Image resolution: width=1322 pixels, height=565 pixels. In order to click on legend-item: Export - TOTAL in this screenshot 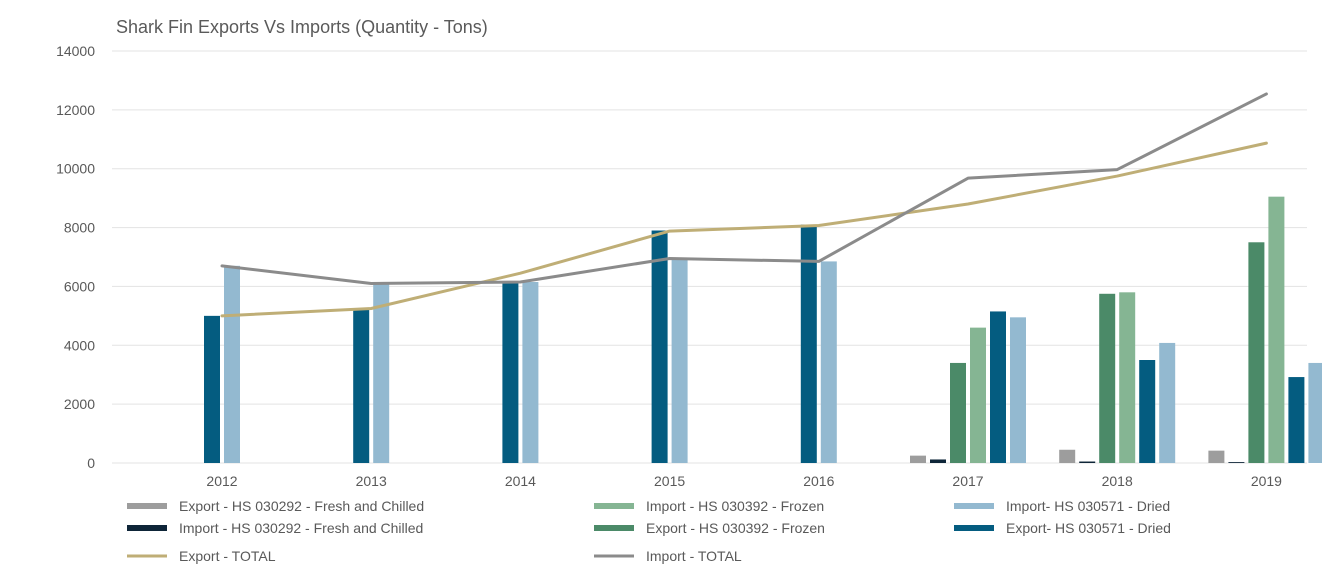, I will do `click(201, 556)`.